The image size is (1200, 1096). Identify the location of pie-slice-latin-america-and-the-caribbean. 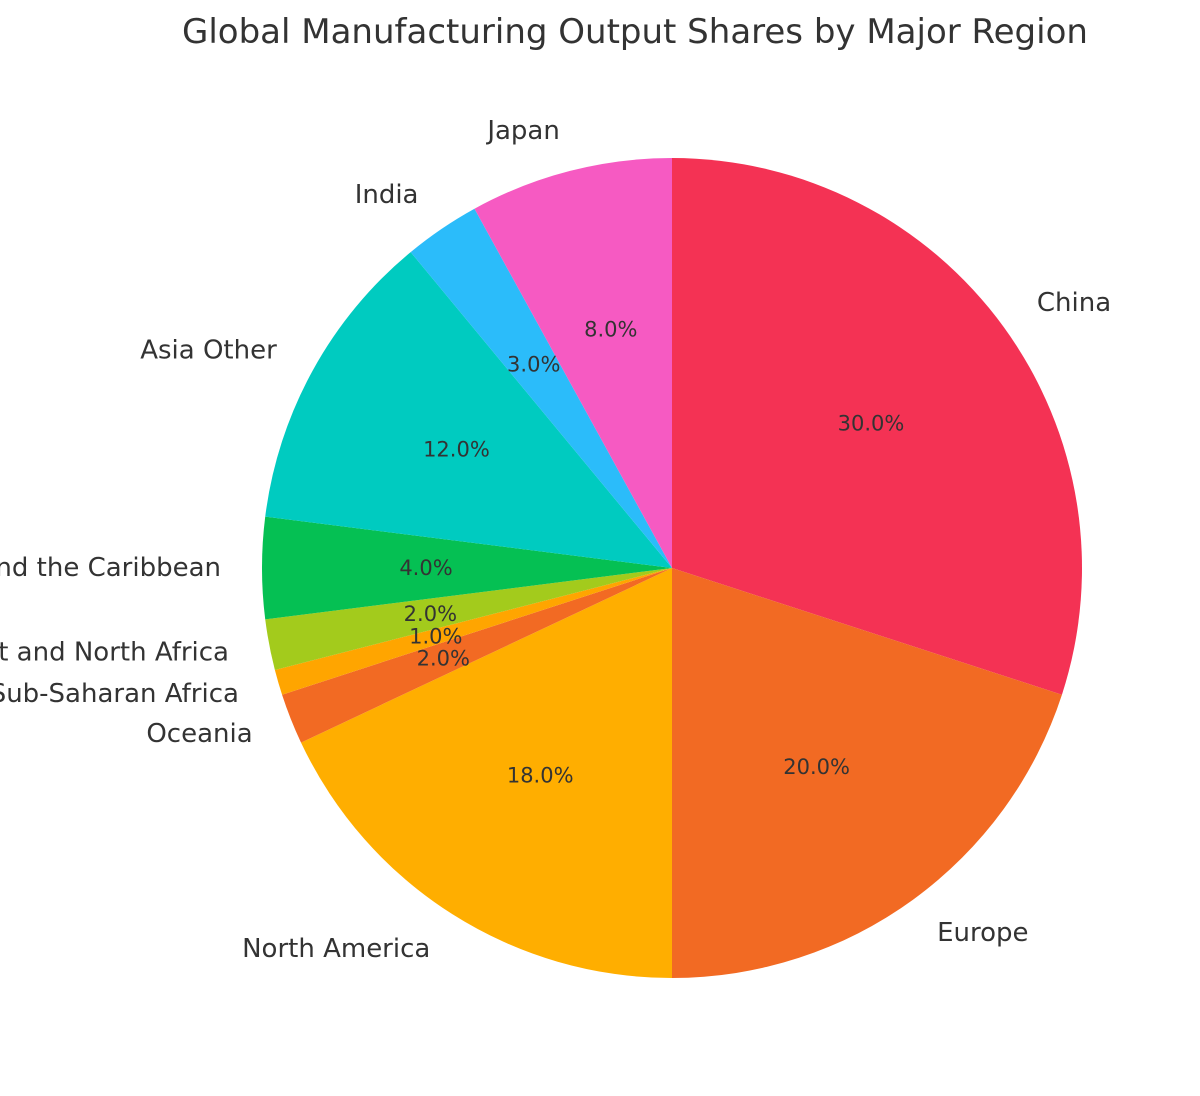
(466, 568).